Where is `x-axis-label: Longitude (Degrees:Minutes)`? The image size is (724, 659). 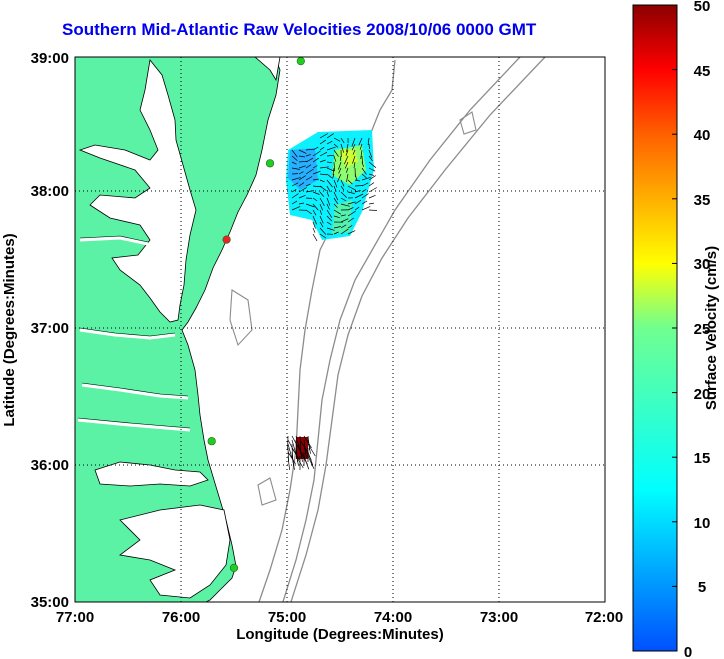
x-axis-label: Longitude (Degrees:Minutes) is located at coordinates (340, 634).